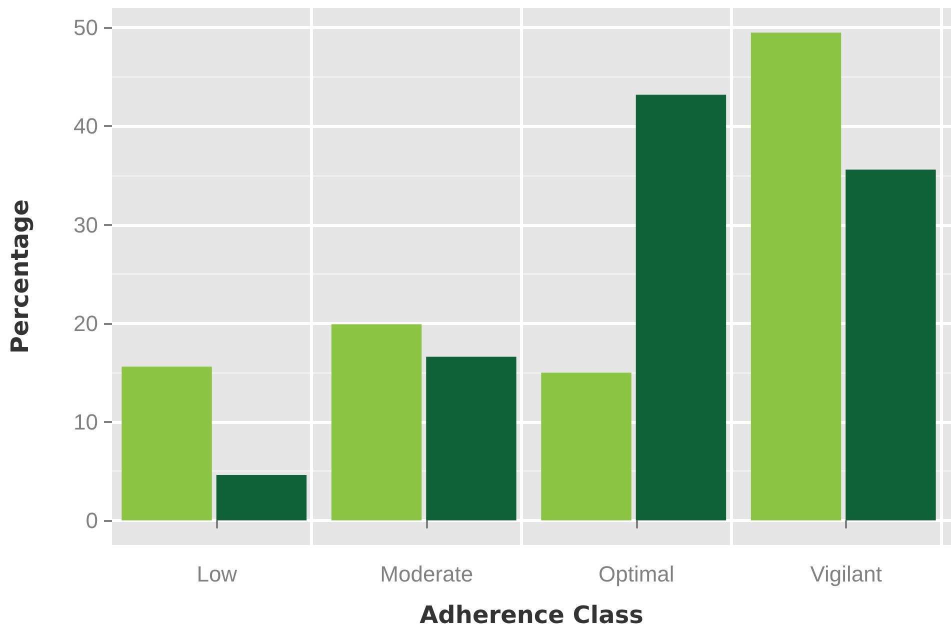  I want to click on y-tick-label: 40, so click(86, 126).